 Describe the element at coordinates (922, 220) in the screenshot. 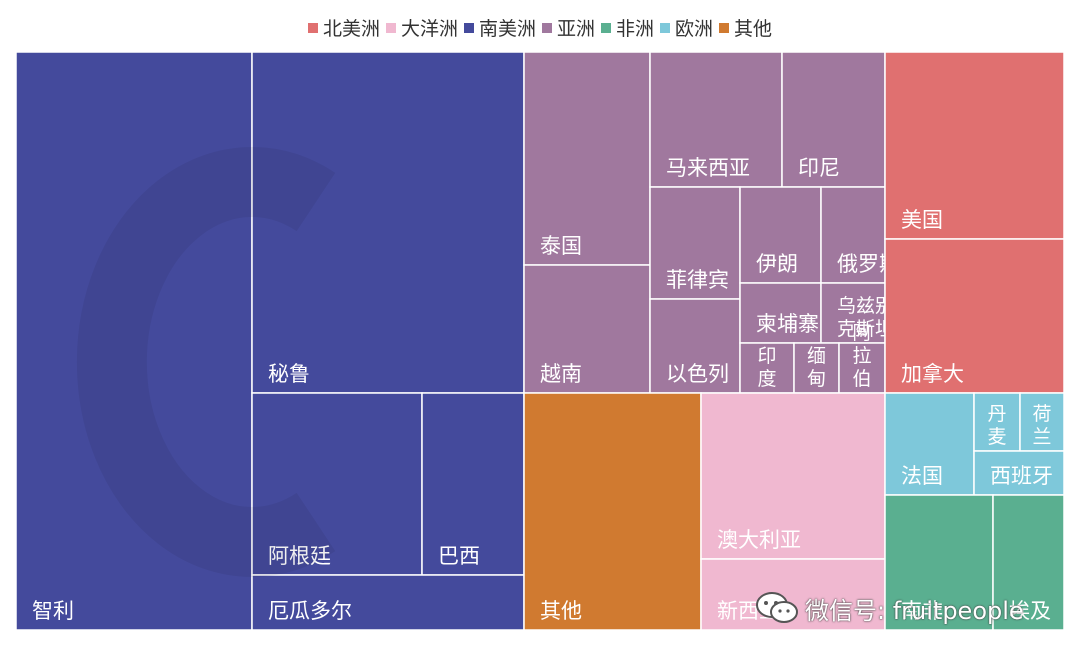

I see `treemap-label: 美国` at that location.